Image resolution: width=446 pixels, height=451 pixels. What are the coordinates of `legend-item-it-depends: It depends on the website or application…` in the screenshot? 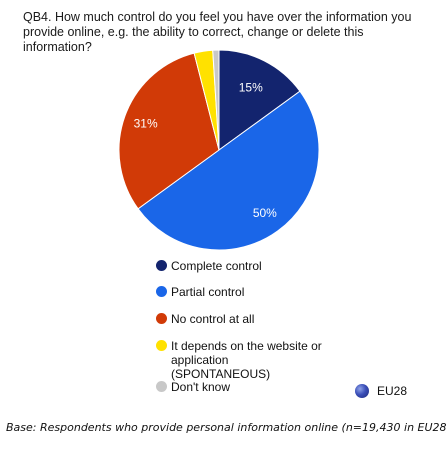 It's located at (241, 360).